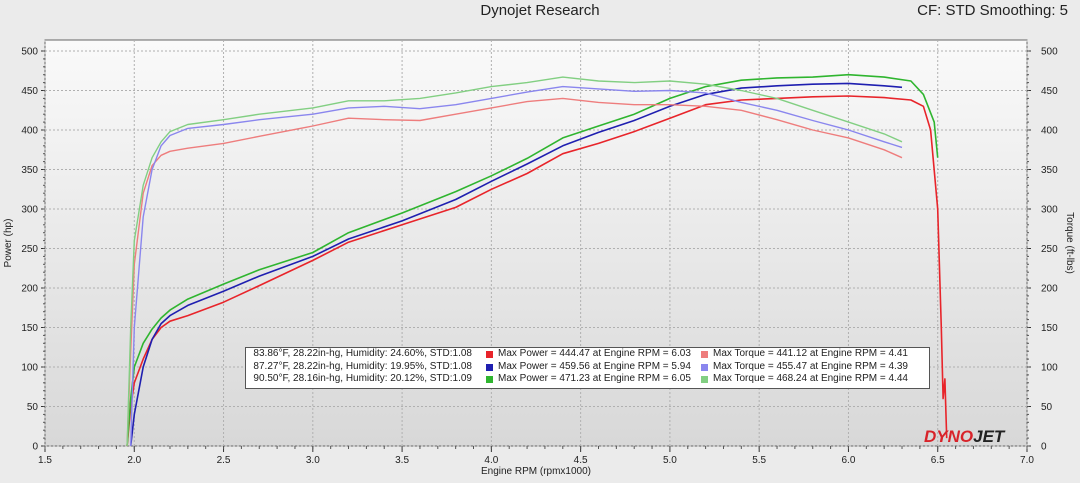 The width and height of the screenshot is (1080, 483). Describe the element at coordinates (989, 436) in the screenshot. I see `logo-part-jet: JET` at that location.